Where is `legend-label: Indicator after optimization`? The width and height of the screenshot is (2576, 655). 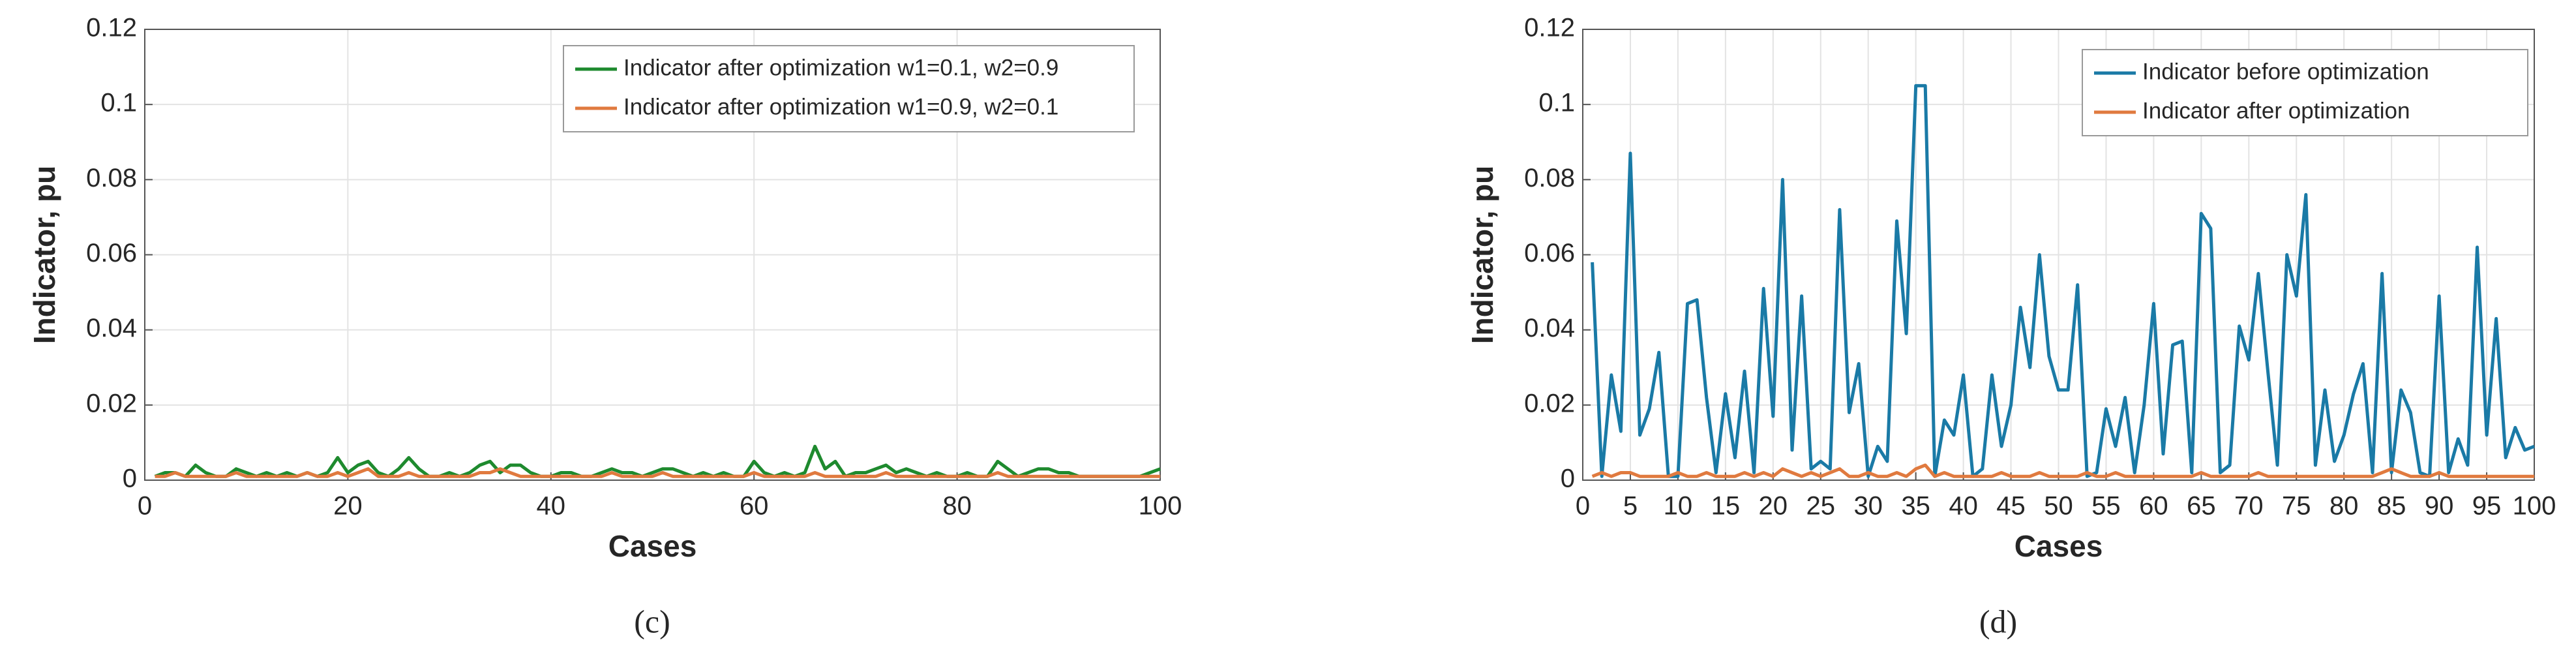 legend-label: Indicator after optimization is located at coordinates (2276, 110).